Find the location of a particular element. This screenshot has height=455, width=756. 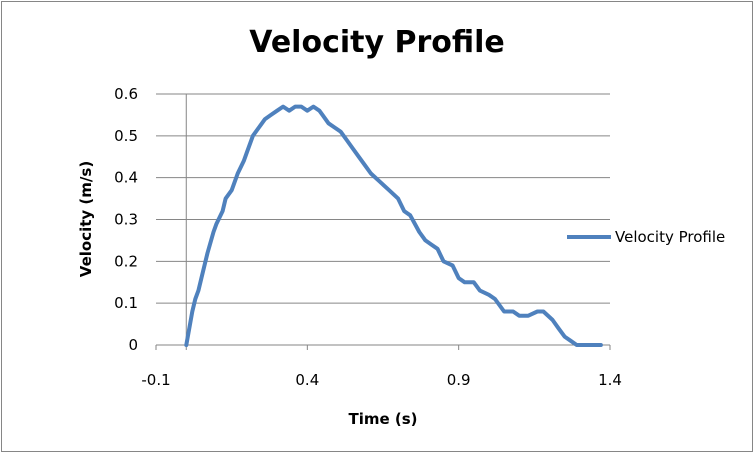

y-tick-label: 0.1 is located at coordinates (126, 303).